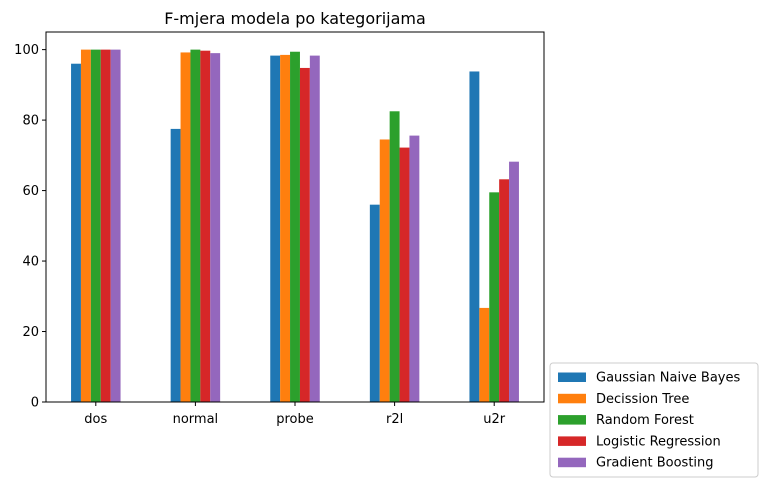 The height and width of the screenshot is (483, 766). What do you see at coordinates (105, 226) in the screenshot?
I see `bar-dos-logistic-regression` at bounding box center [105, 226].